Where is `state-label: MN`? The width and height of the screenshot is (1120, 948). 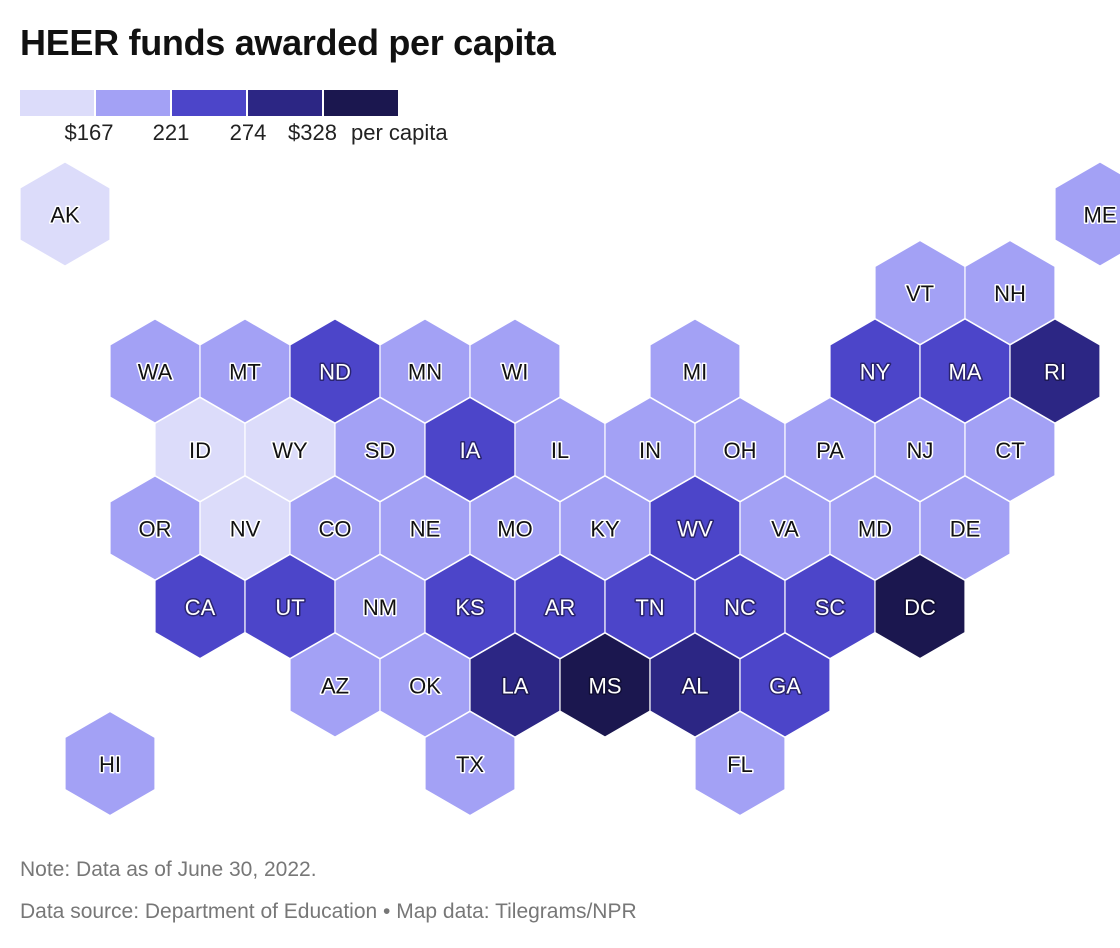
state-label: MN is located at coordinates (425, 372).